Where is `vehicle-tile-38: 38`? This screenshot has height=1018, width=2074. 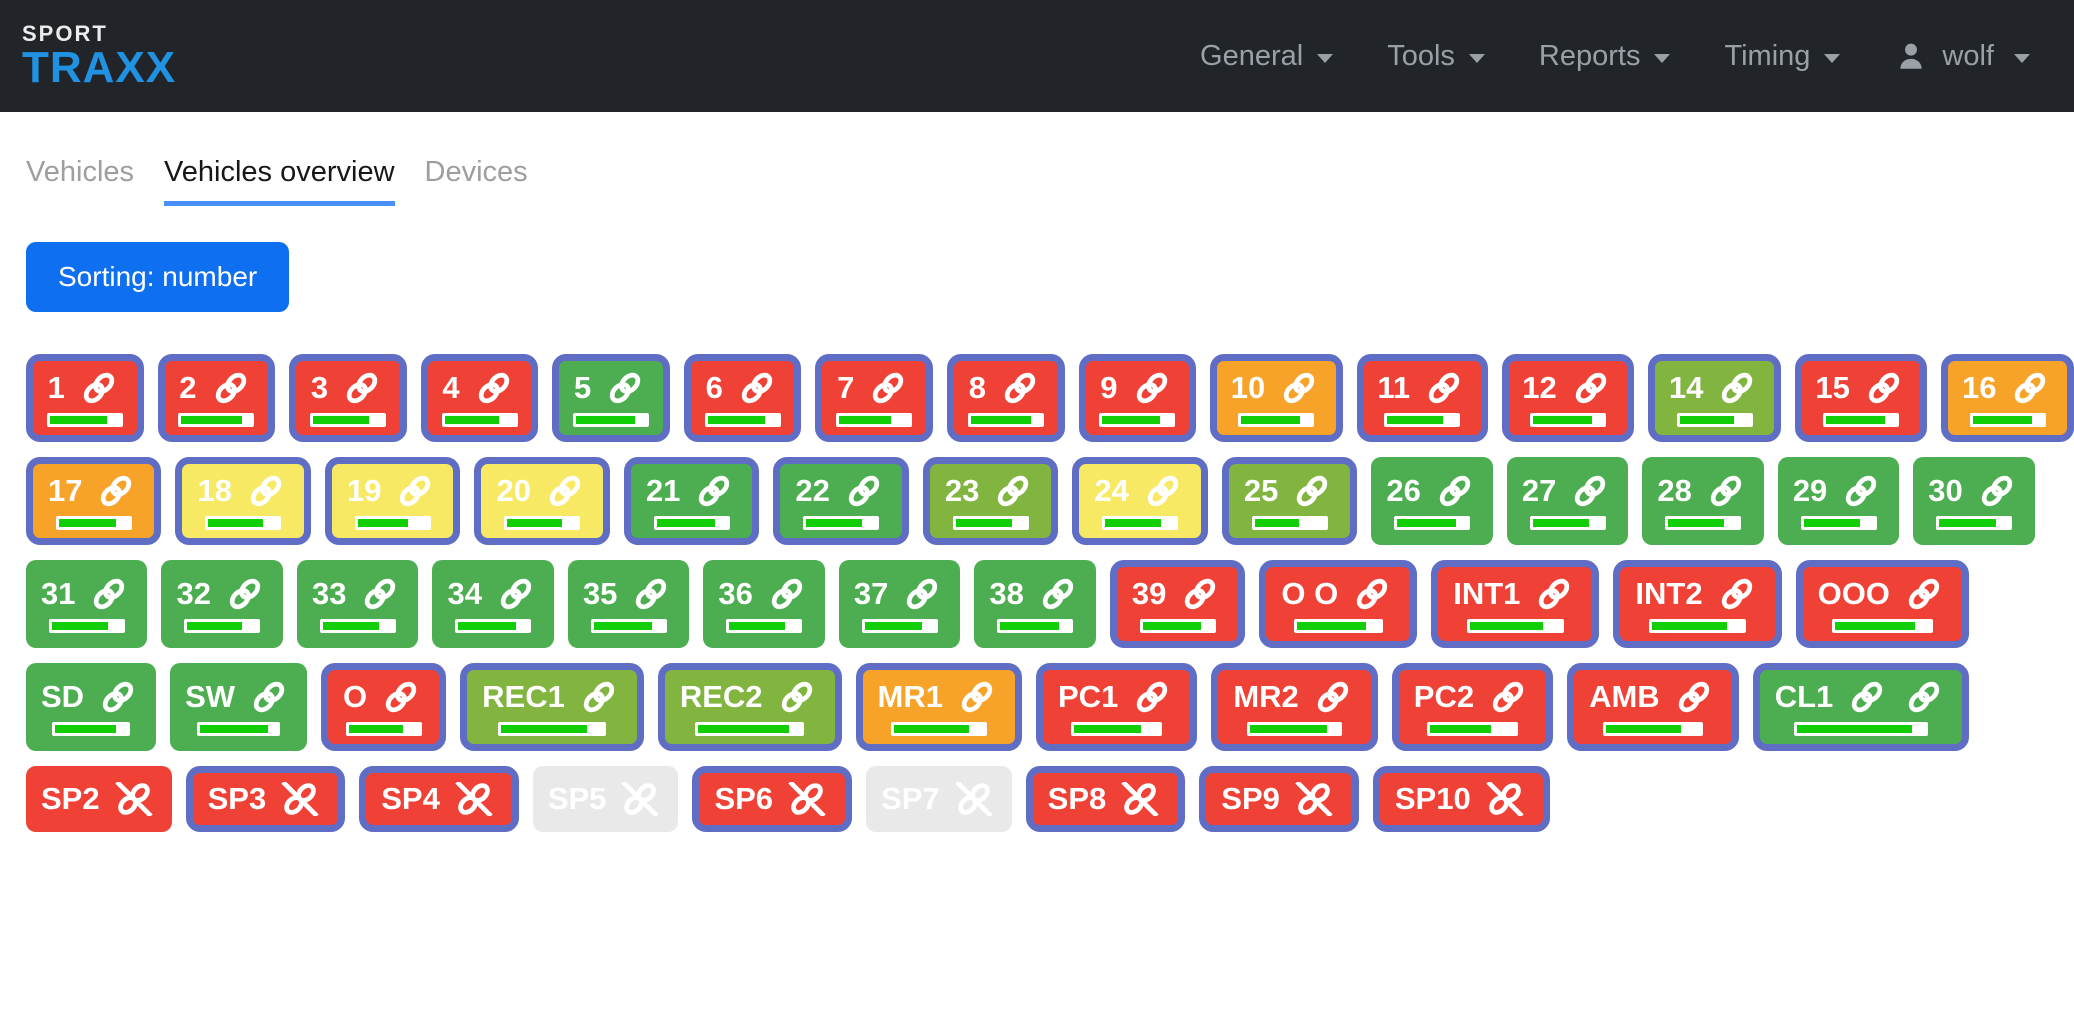
vehicle-tile-38: 38 is located at coordinates (1035, 604).